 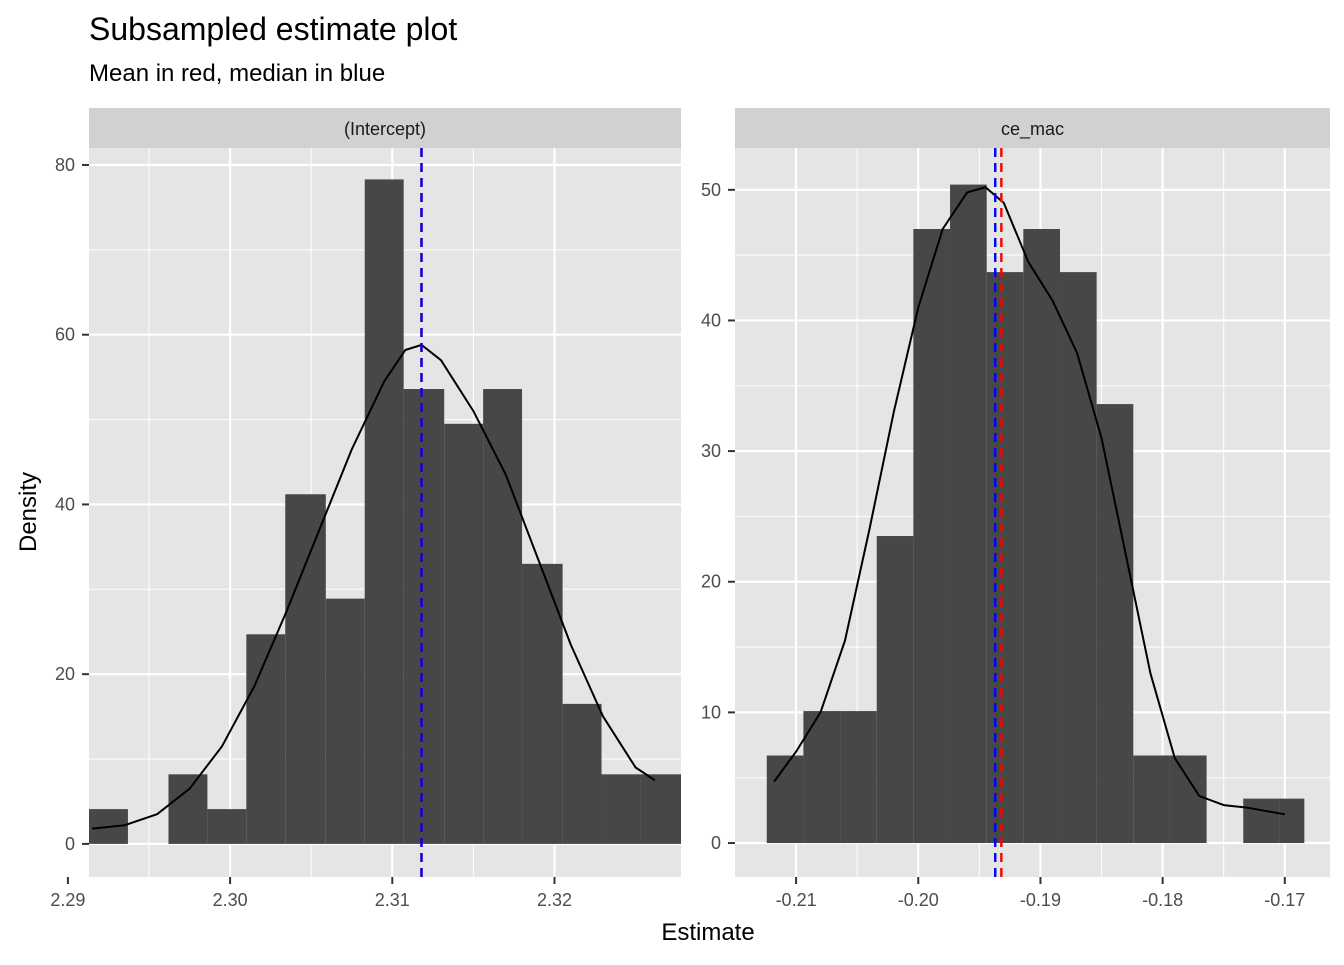 What do you see at coordinates (67, 900) in the screenshot?
I see `x-tick-label: 2.29` at bounding box center [67, 900].